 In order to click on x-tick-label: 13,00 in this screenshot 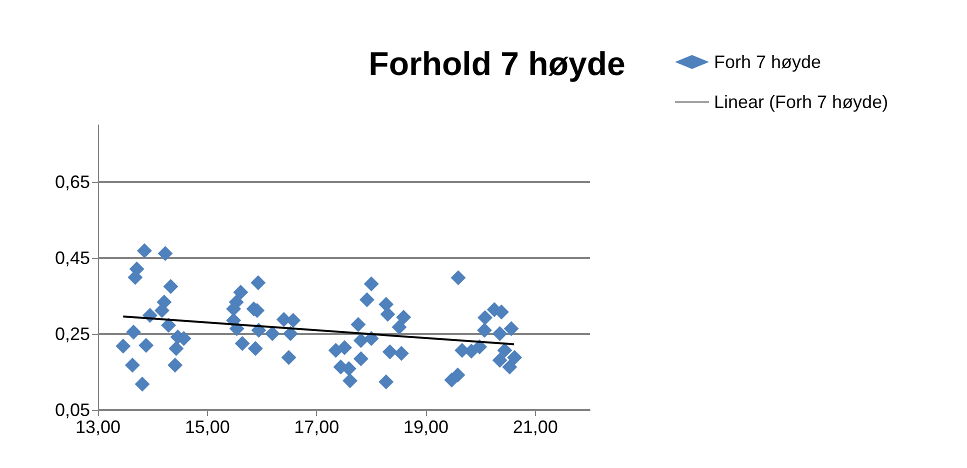, I will do `click(98, 427)`.